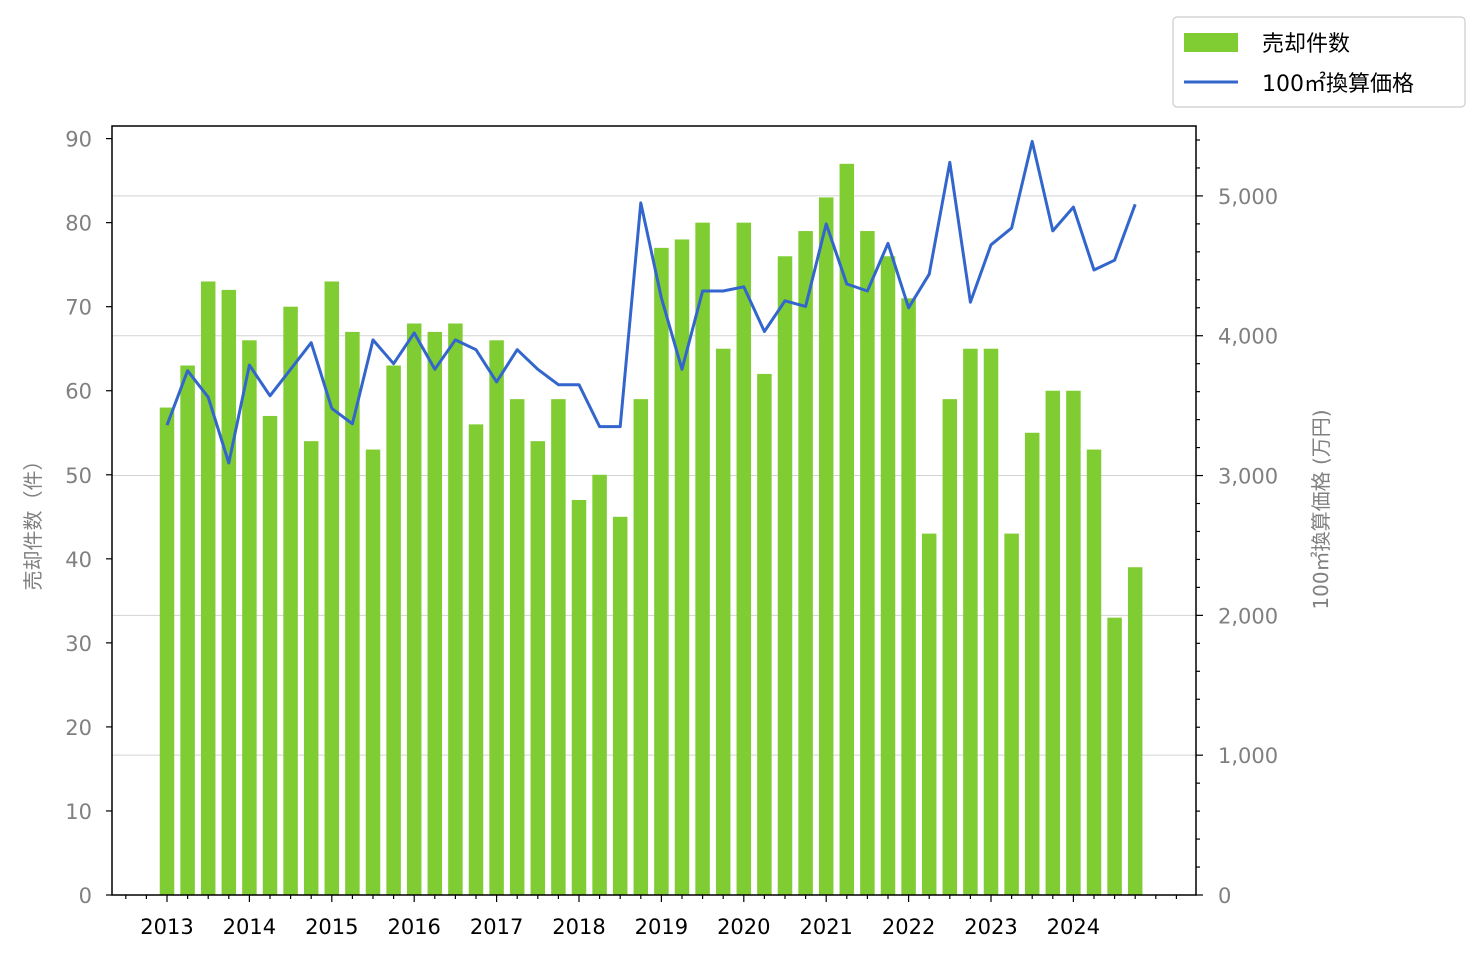  I want to click on x-tick-label: 2022, so click(908, 927).